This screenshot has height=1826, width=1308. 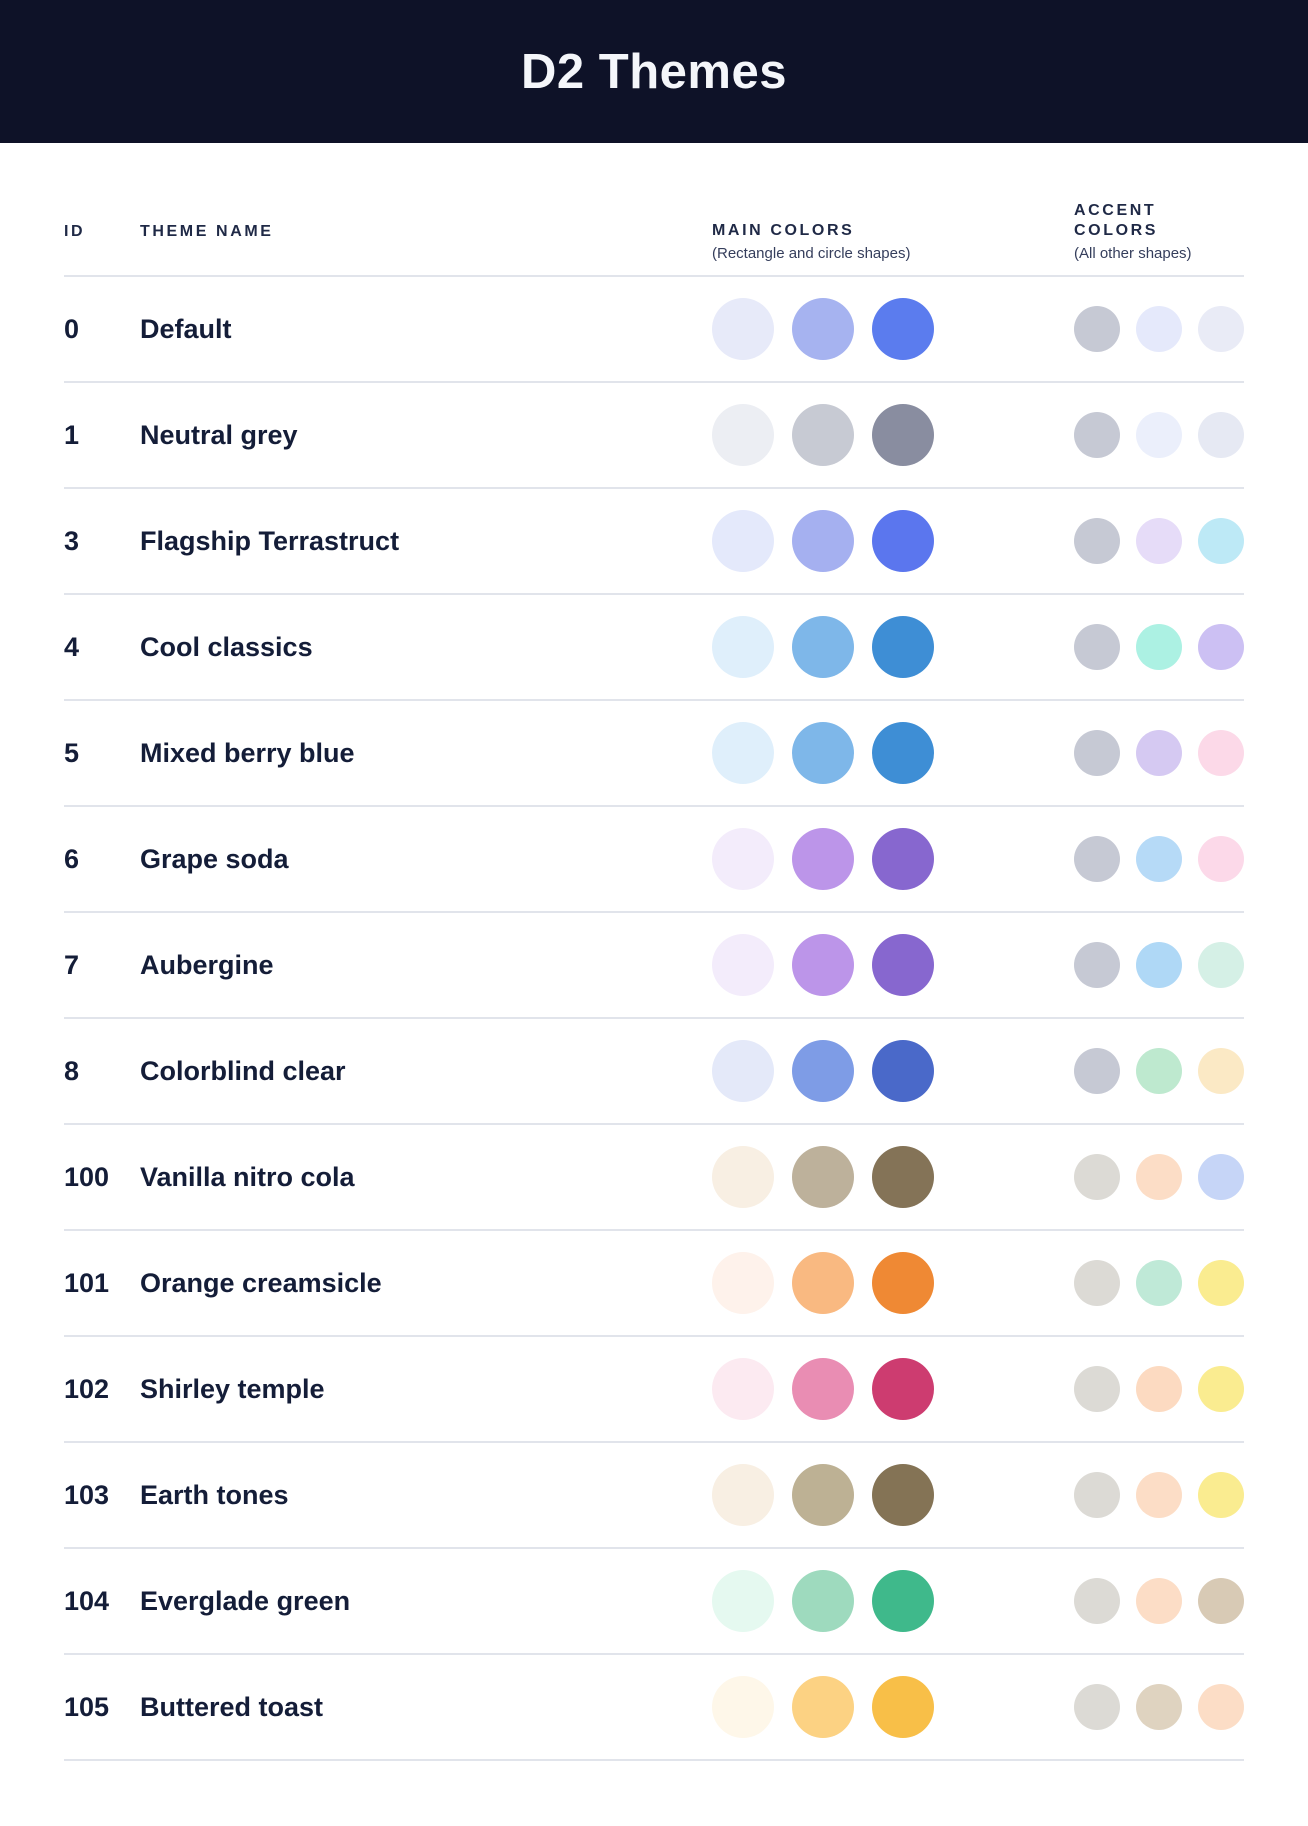 What do you see at coordinates (811, 253) in the screenshot?
I see `main-colors-sublabel: (Rectangle and circle shapes)` at bounding box center [811, 253].